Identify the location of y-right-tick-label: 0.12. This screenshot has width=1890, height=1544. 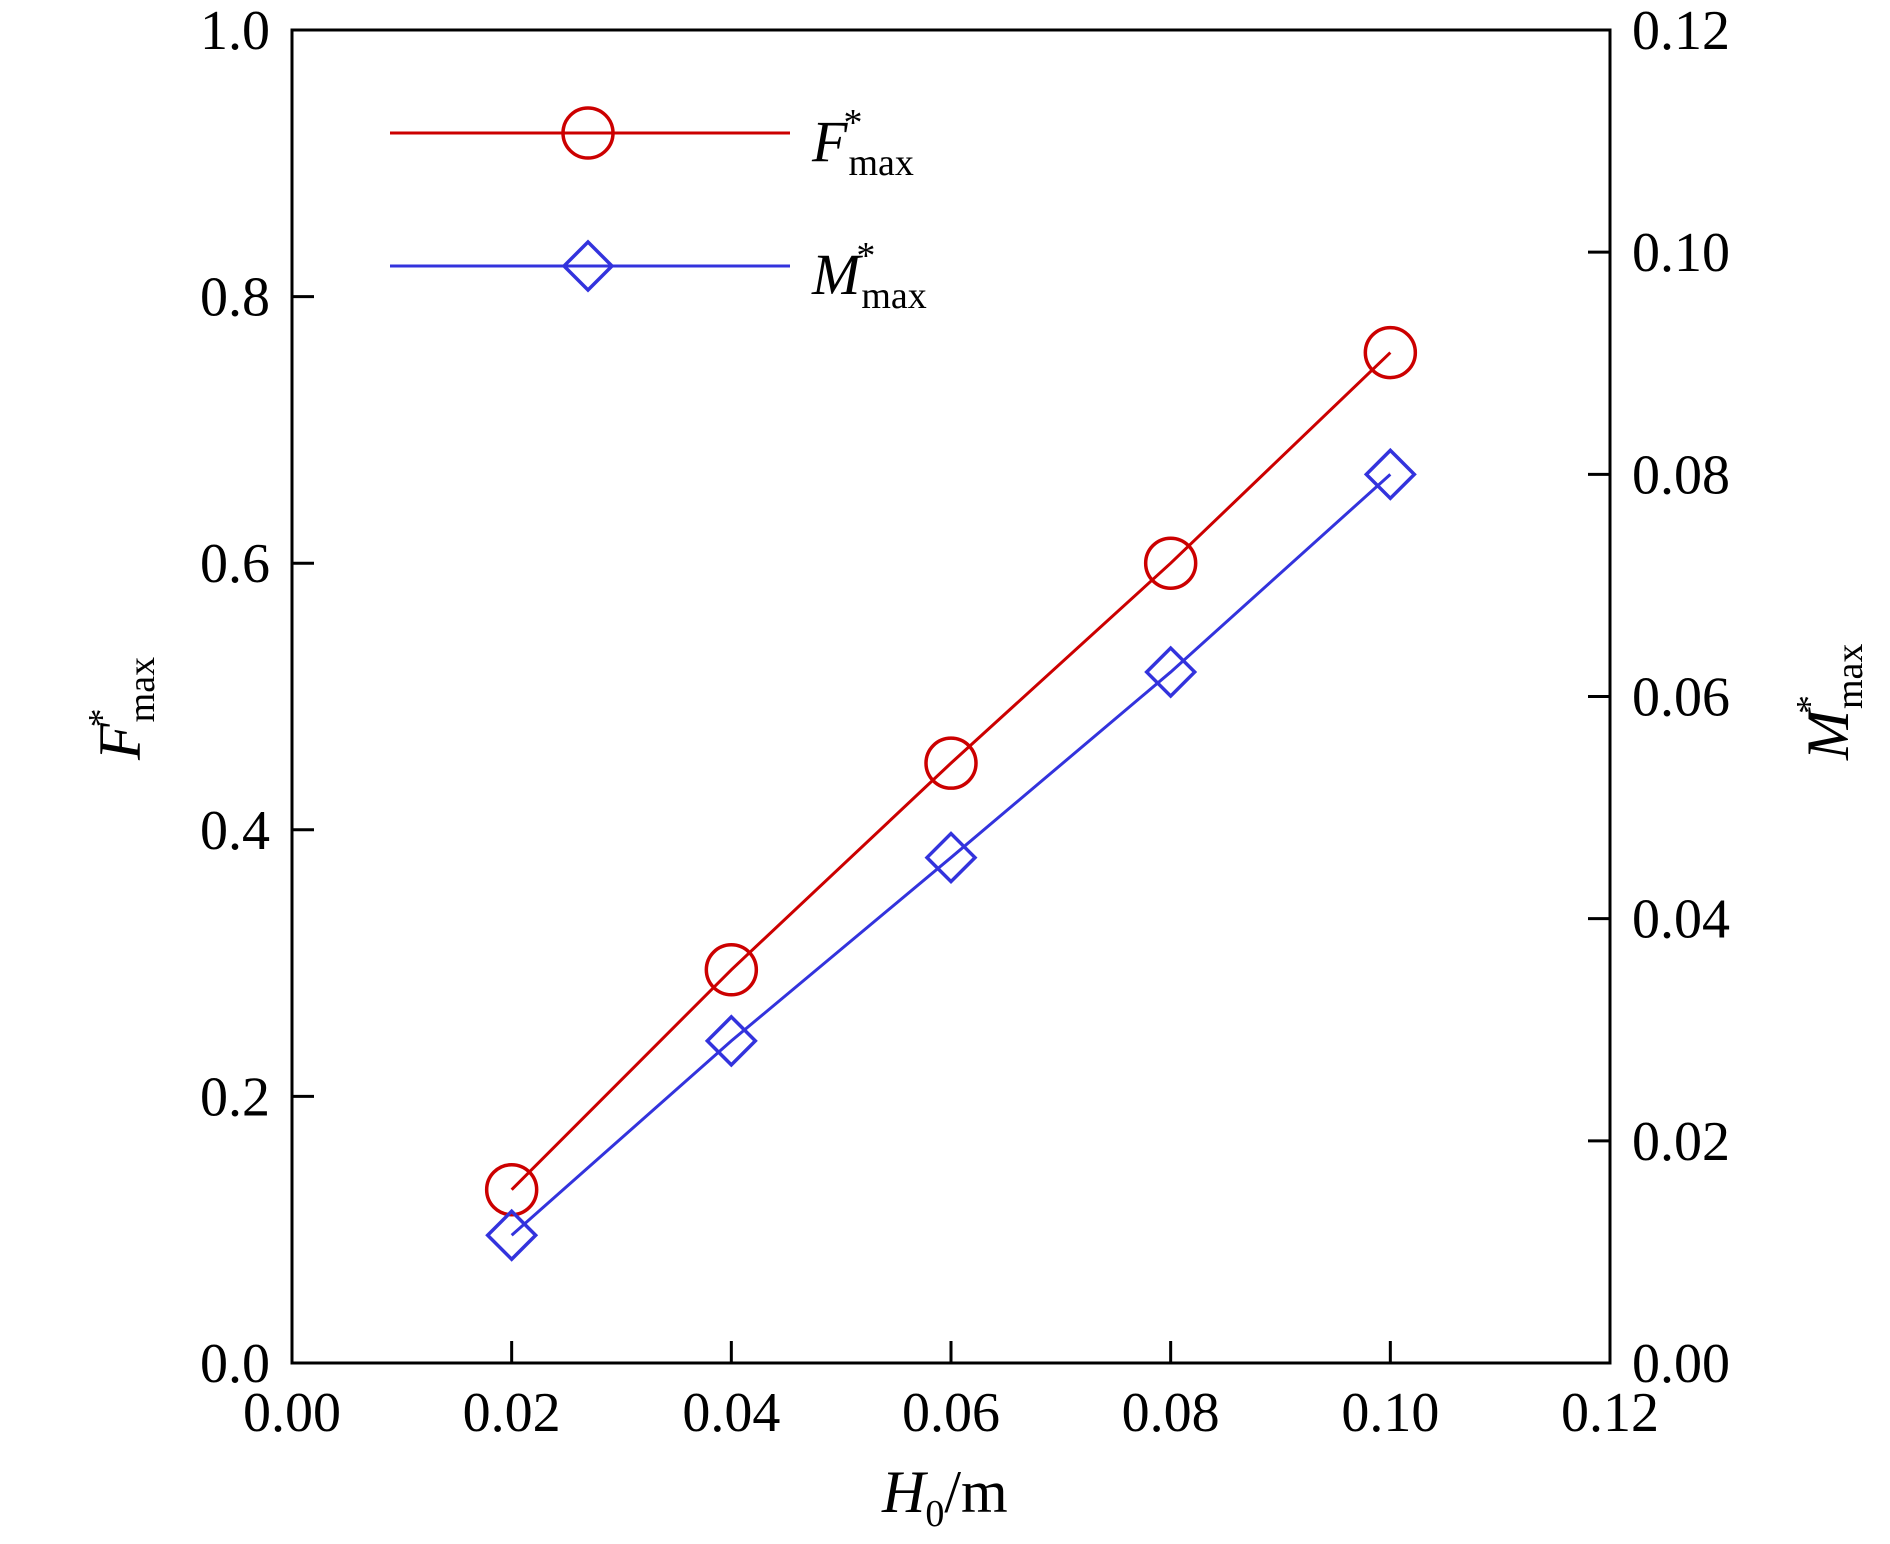
(1681, 31).